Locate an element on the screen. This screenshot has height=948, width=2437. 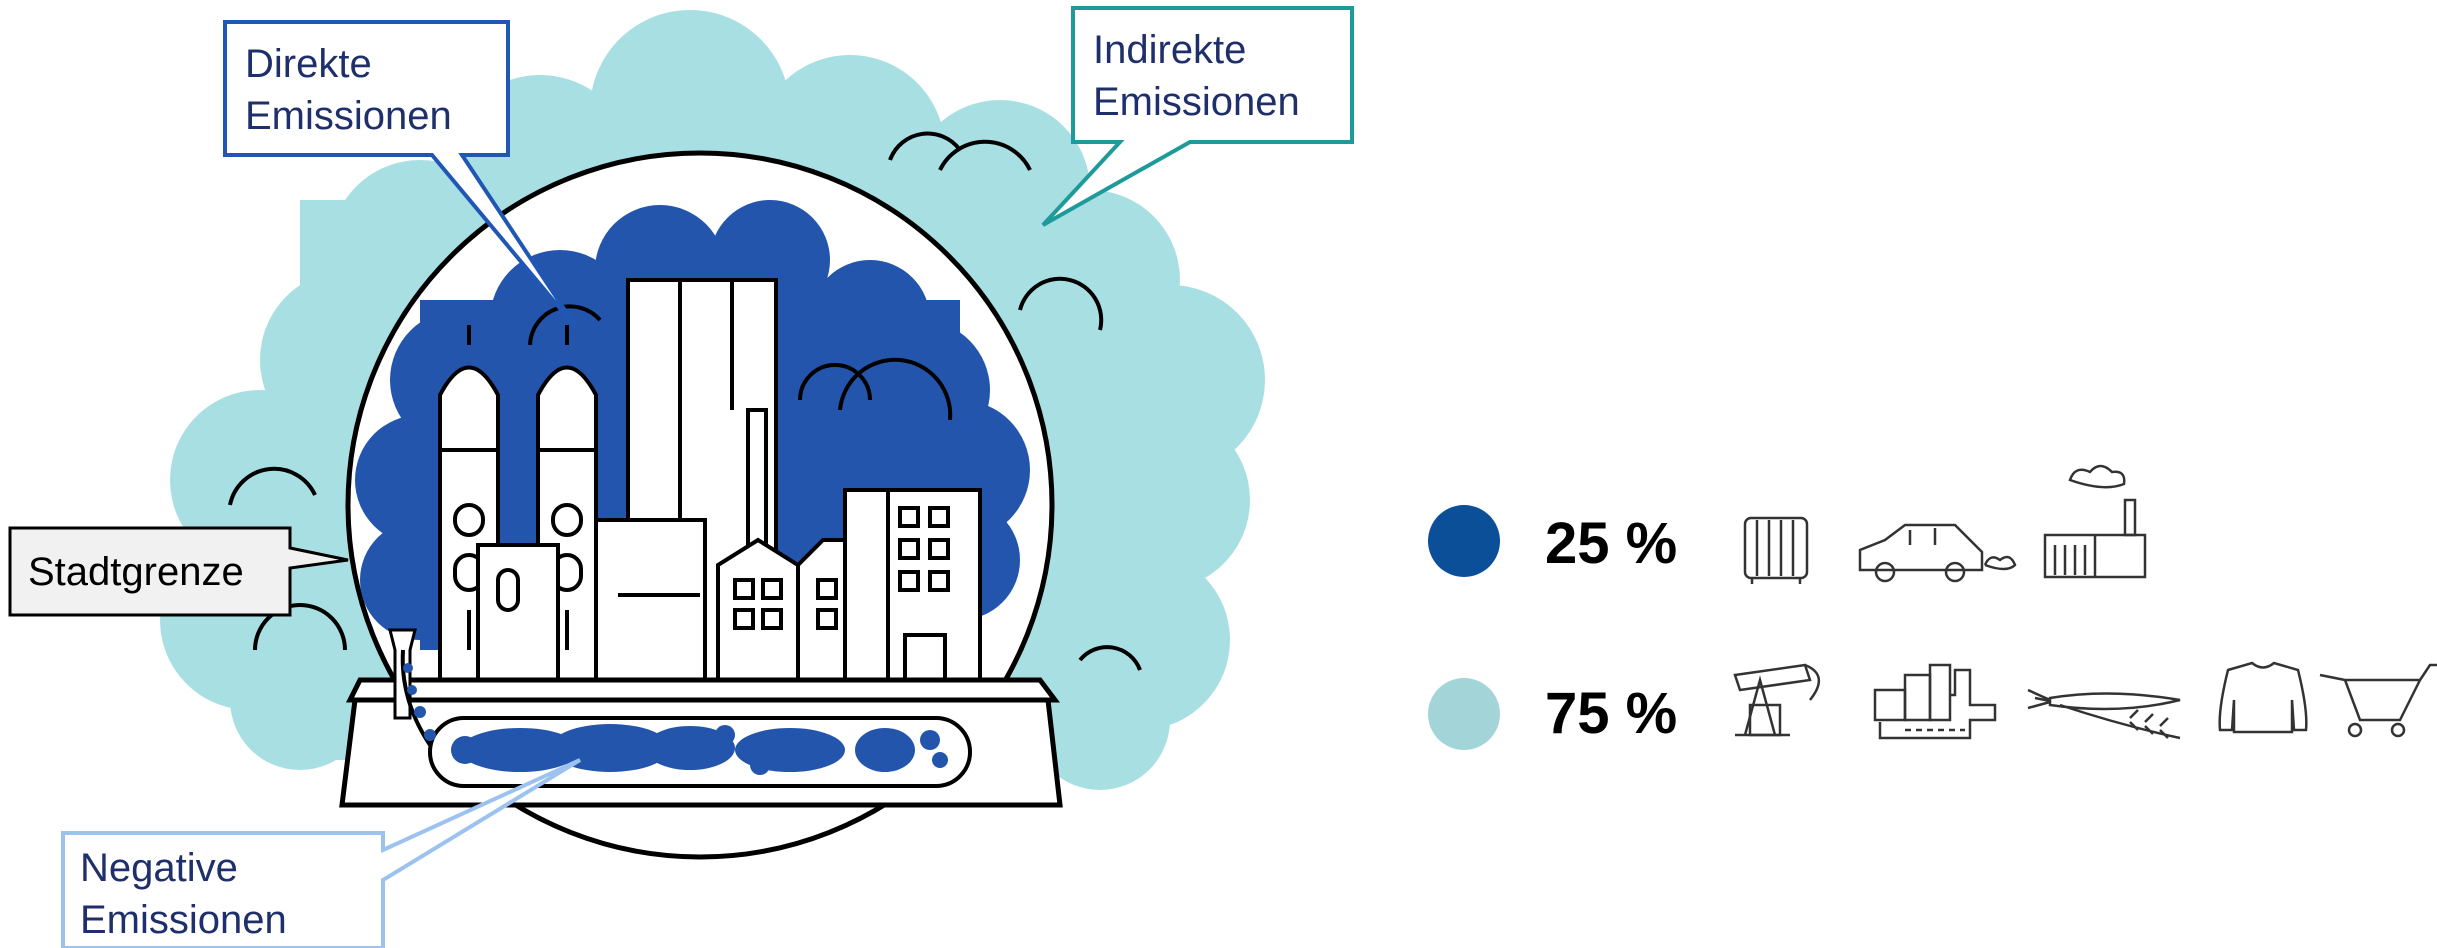
city-boundary-label: Stadtgrenze is located at coordinates (136, 572).